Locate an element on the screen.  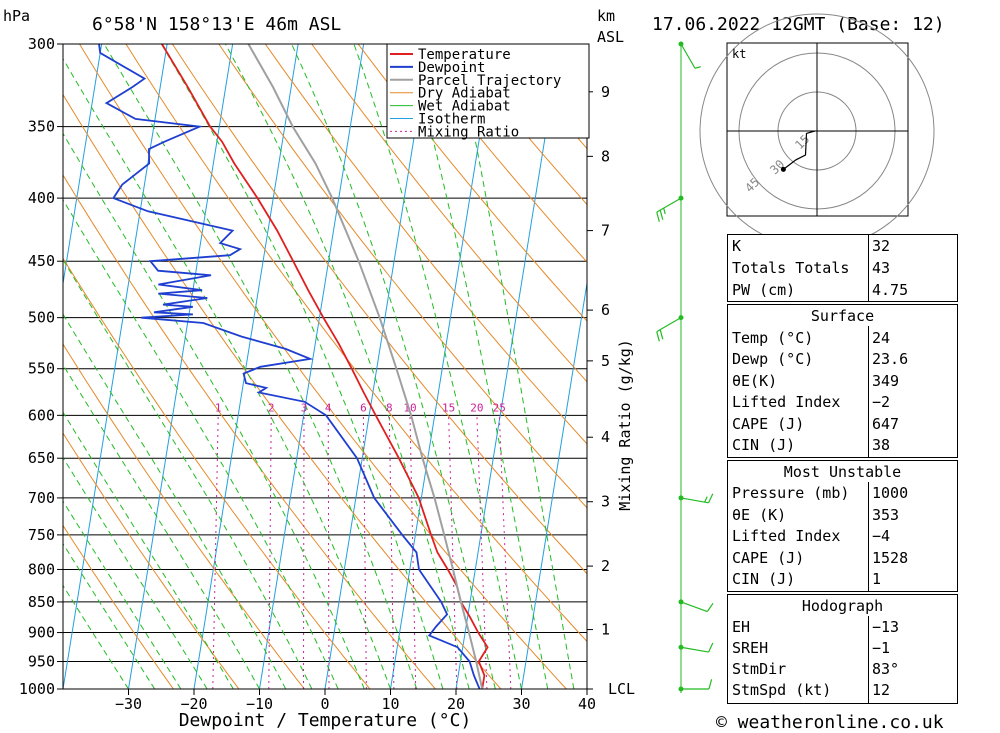
asl-label: ASL is located at coordinates (610, 37).